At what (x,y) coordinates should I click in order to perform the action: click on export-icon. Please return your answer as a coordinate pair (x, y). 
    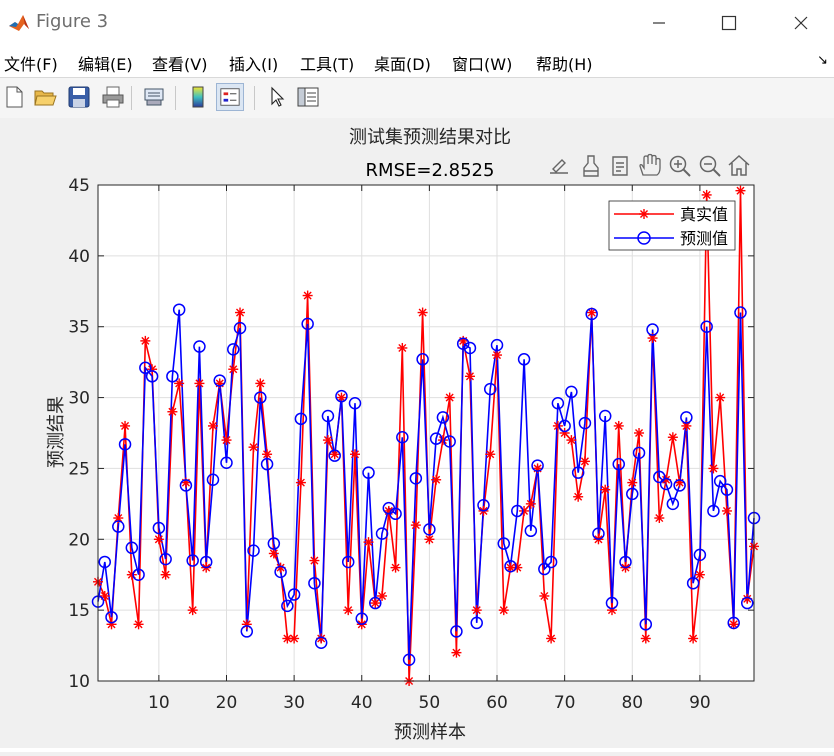
    Looking at the image, I should click on (559, 166).